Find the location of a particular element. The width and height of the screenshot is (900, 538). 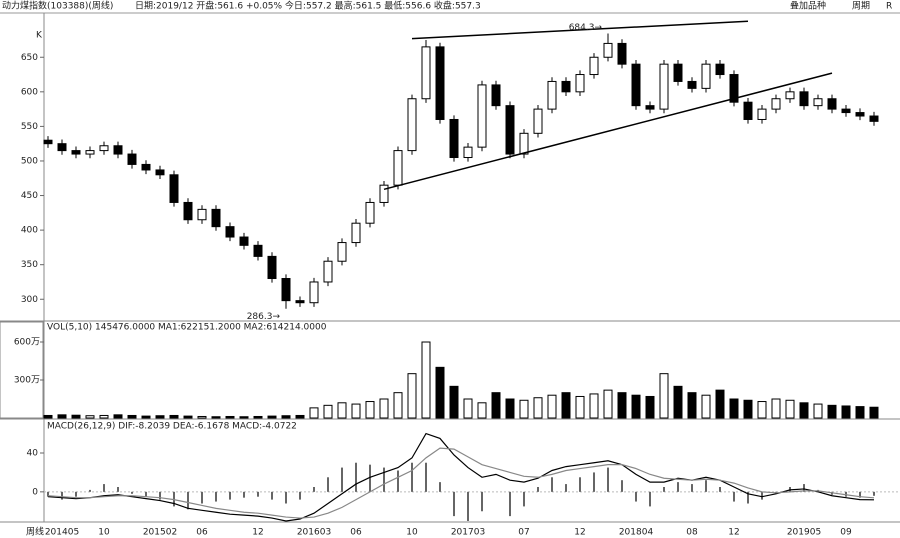

x-tick-label: 201804 is located at coordinates (636, 533).